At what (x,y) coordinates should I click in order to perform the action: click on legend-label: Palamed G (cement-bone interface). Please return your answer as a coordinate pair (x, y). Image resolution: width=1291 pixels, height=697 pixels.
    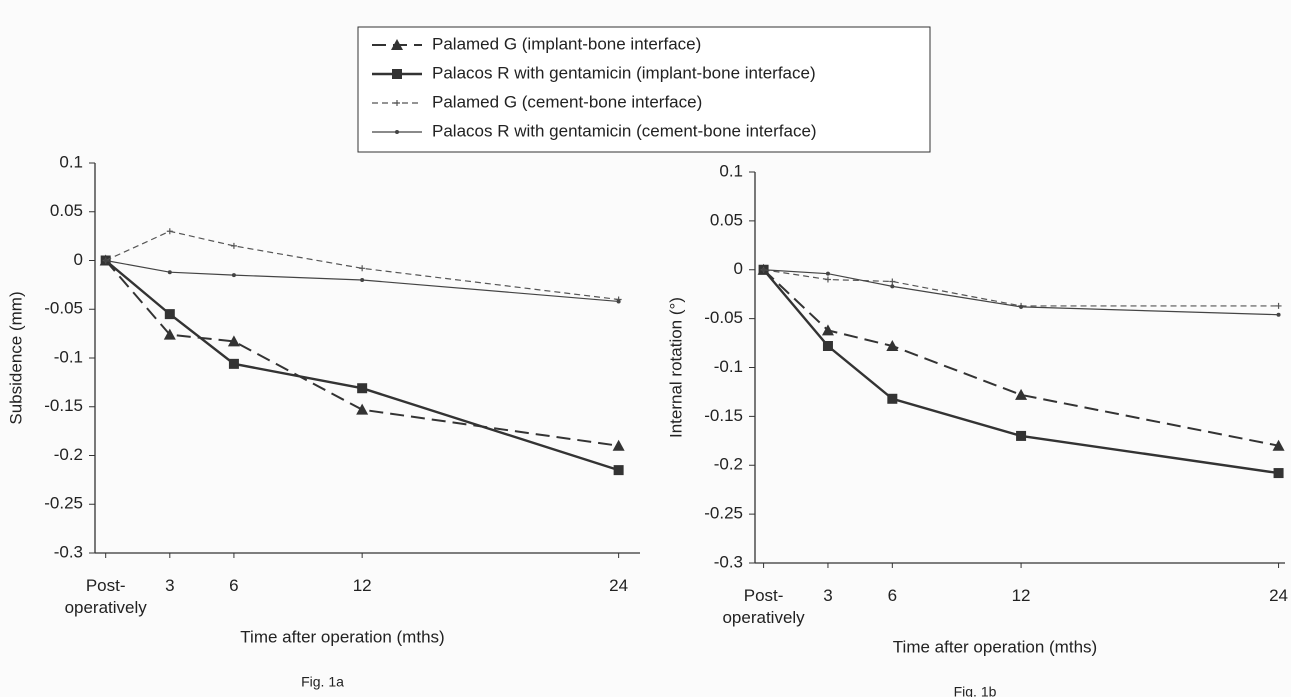
    Looking at the image, I should click on (567, 101).